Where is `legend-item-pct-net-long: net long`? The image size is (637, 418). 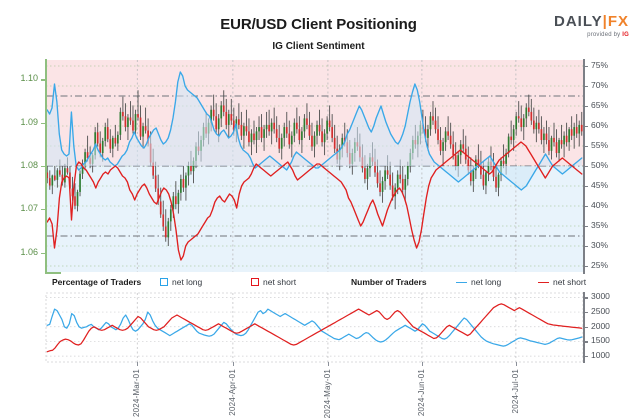
legend-item-pct-net-long: net long is located at coordinates (181, 282).